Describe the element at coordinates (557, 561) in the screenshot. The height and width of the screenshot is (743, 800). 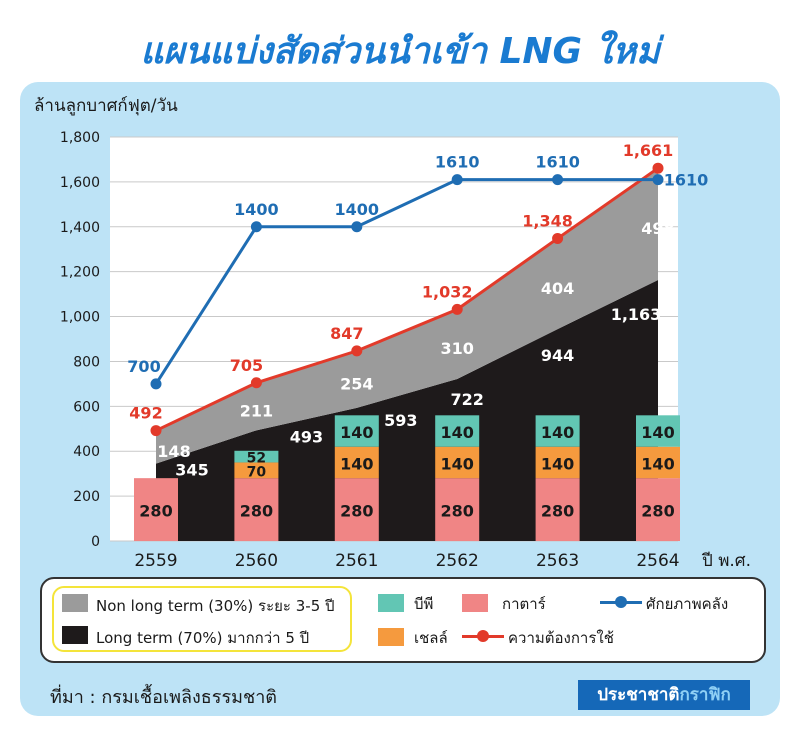
I see `x-tick-label: 2563` at that location.